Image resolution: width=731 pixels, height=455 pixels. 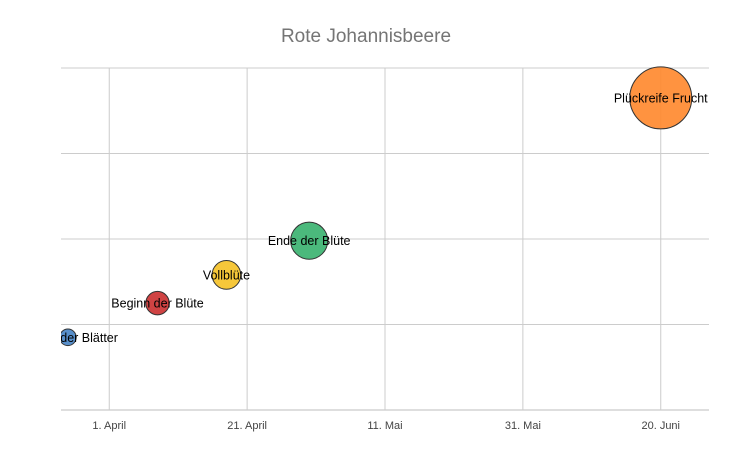 I want to click on x-tick-label-1: 21. April, so click(x=247, y=426).